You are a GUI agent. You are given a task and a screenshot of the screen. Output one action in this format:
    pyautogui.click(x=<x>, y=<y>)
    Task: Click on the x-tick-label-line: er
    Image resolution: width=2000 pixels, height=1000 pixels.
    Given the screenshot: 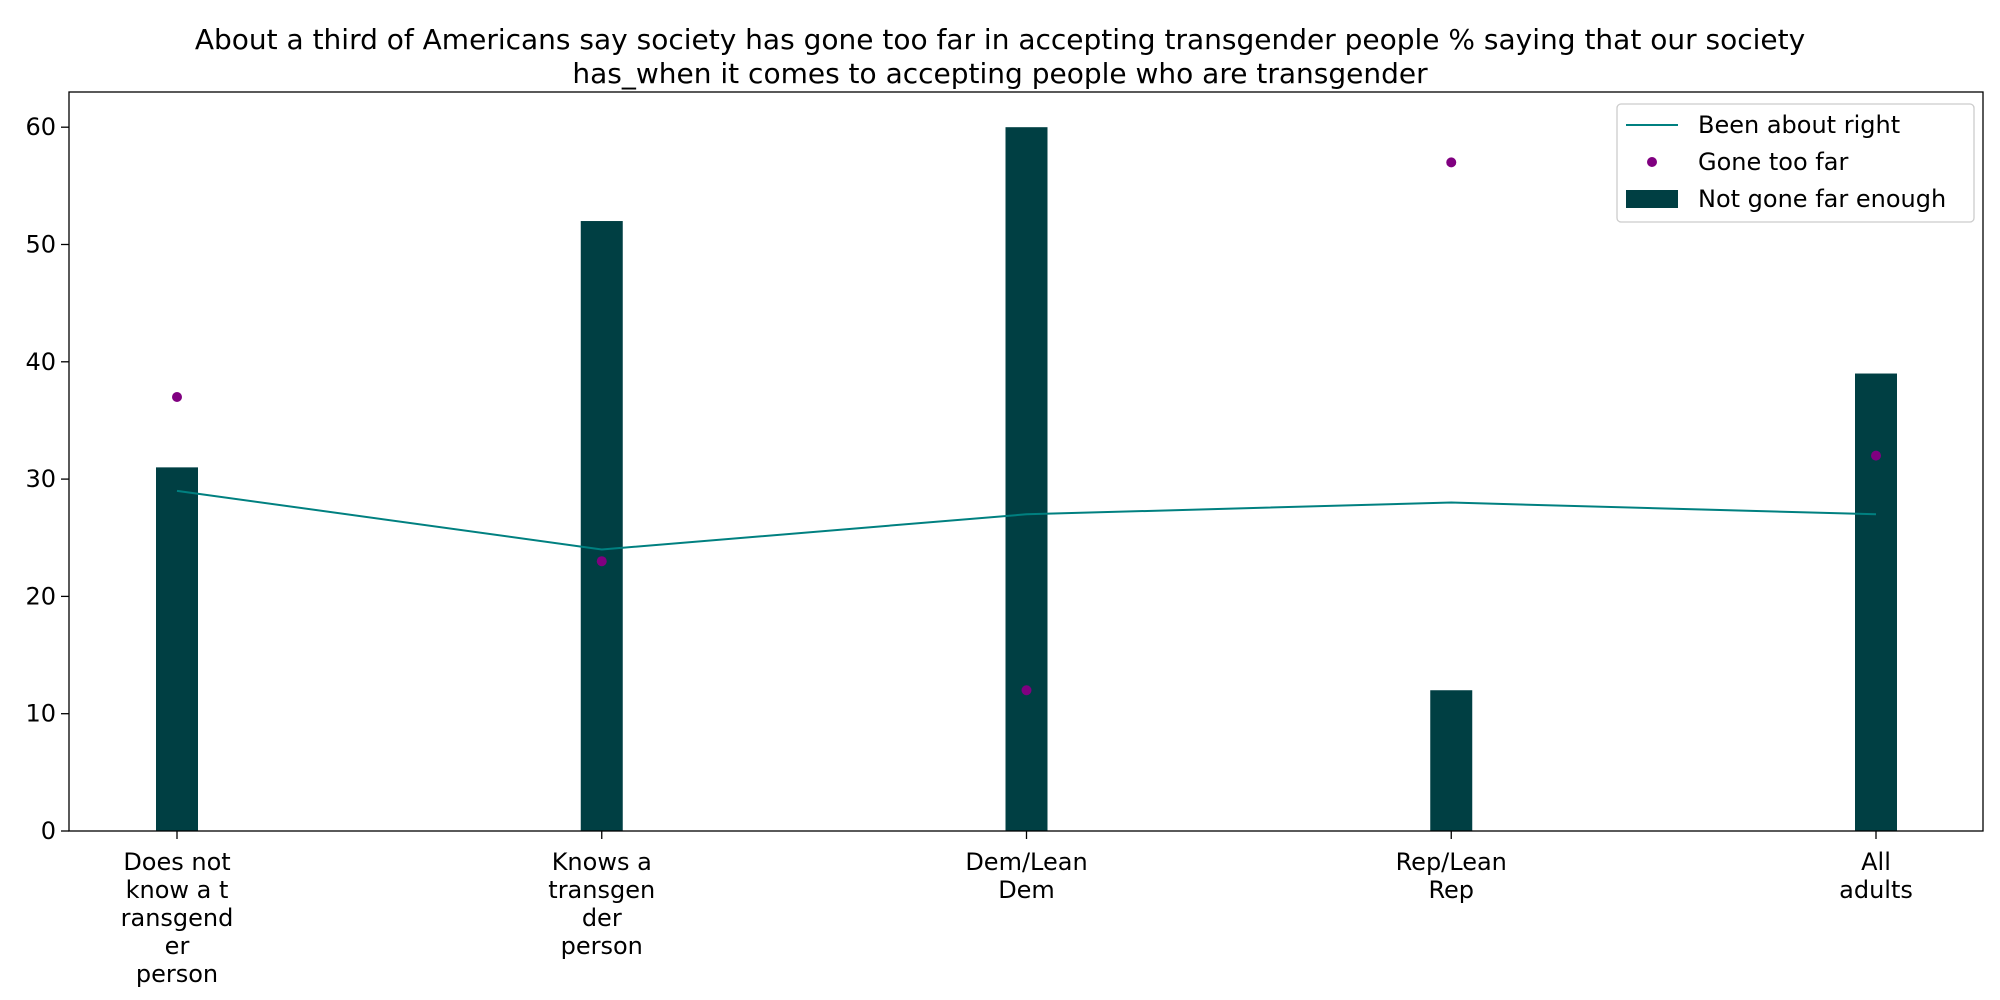 What is the action you would take?
    pyautogui.click(x=177, y=946)
    